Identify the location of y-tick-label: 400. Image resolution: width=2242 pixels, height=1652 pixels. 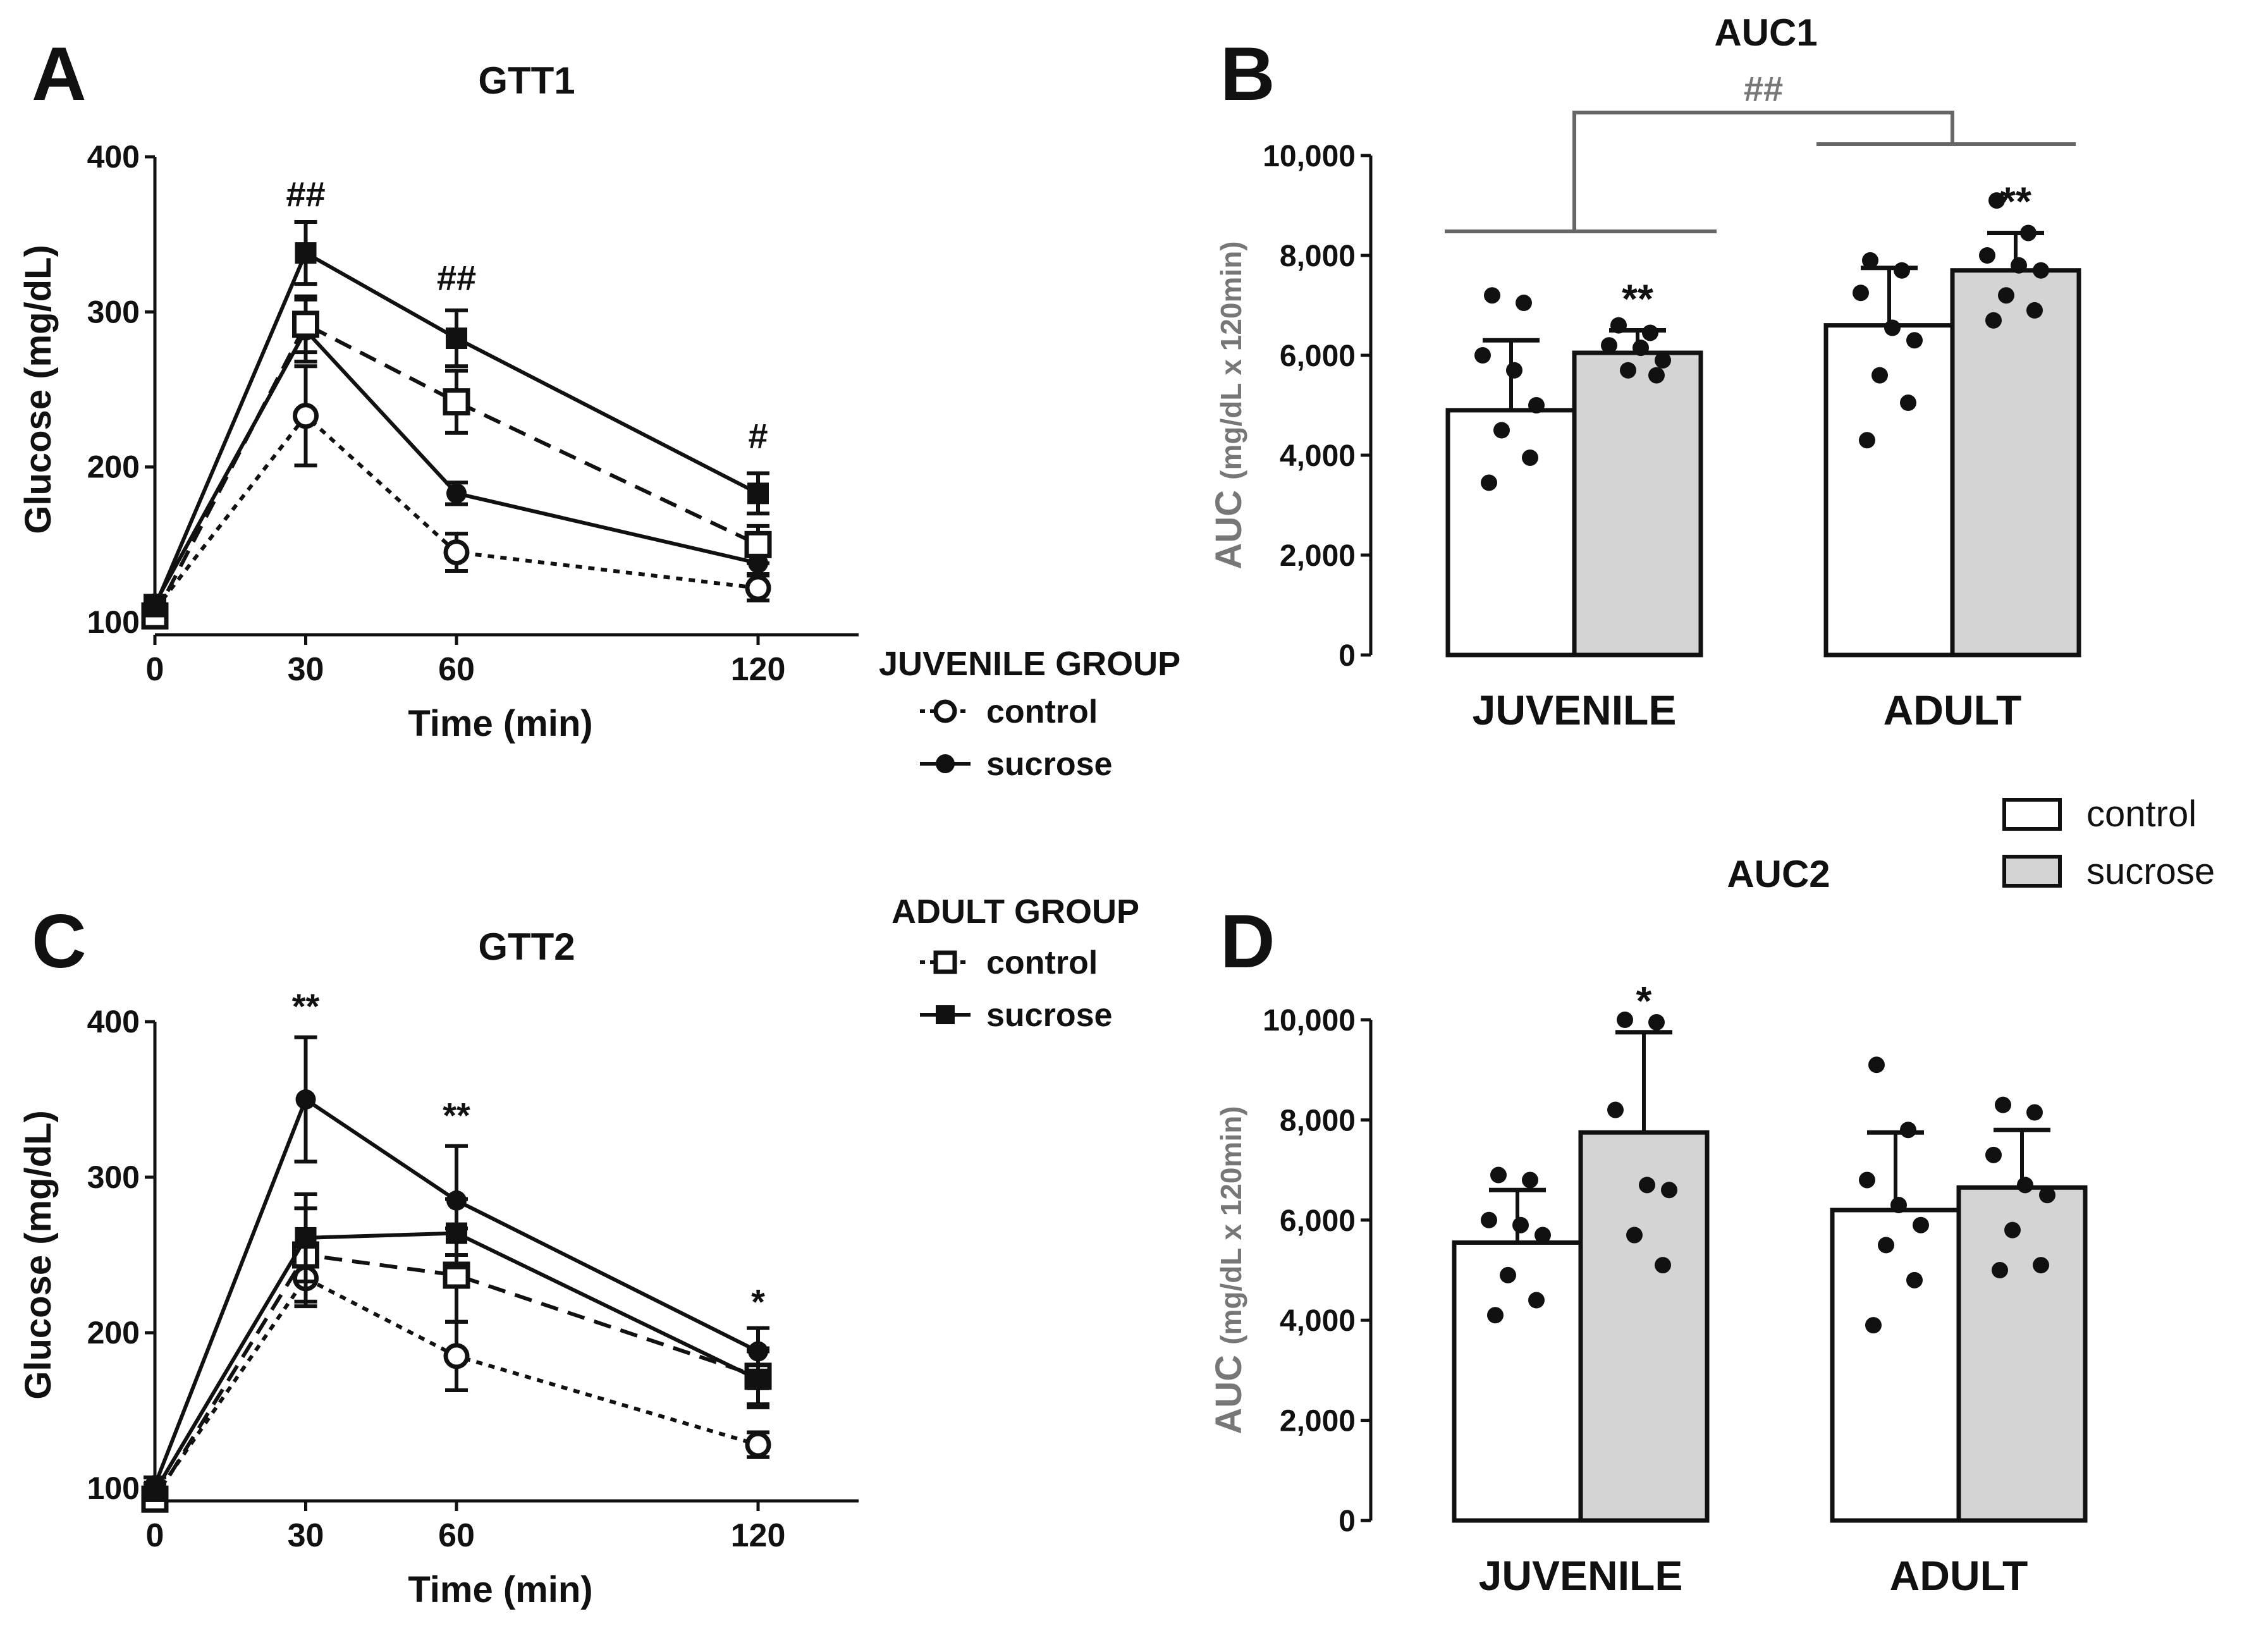
(113, 1021).